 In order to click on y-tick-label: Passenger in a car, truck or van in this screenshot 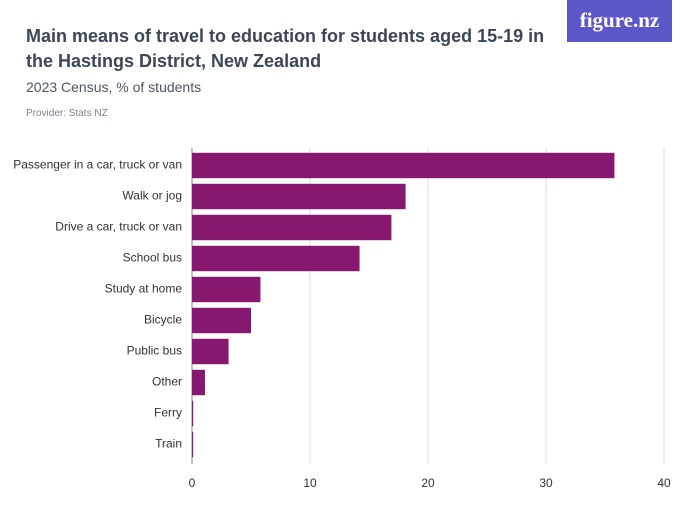, I will do `click(97, 165)`.